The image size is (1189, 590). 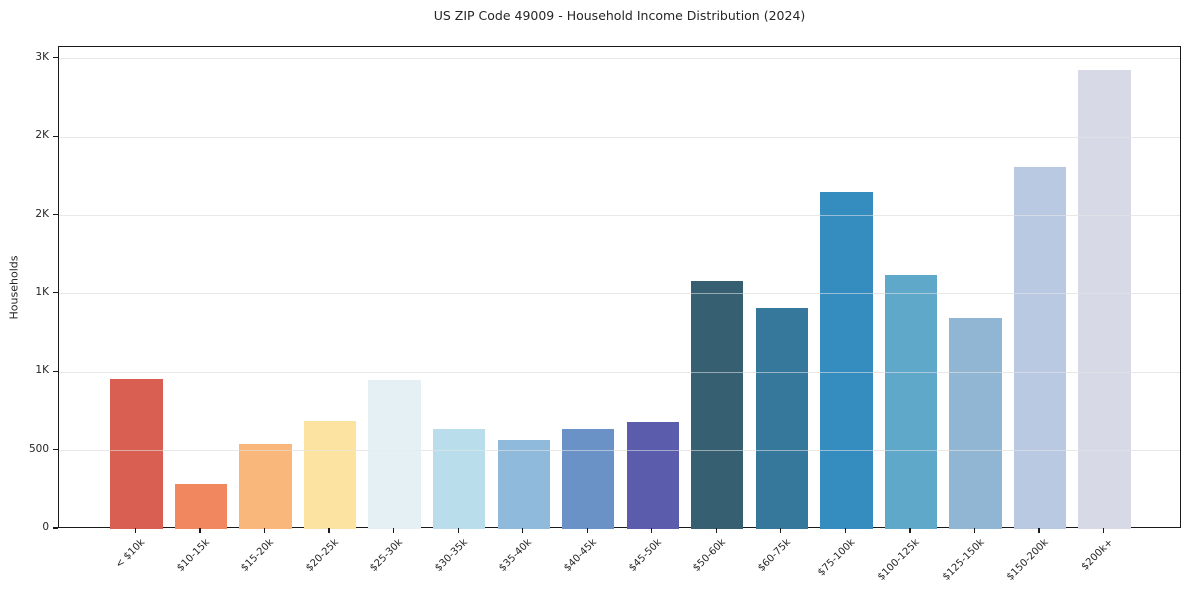 I want to click on x-tick-label: $25-30k, so click(x=387, y=555).